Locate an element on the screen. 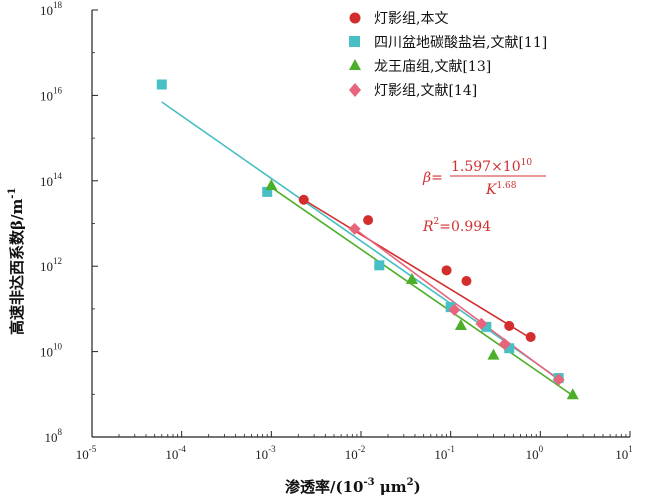 The height and width of the screenshot is (499, 650). equation-denominator-exp: 1.68 is located at coordinates (506, 186).